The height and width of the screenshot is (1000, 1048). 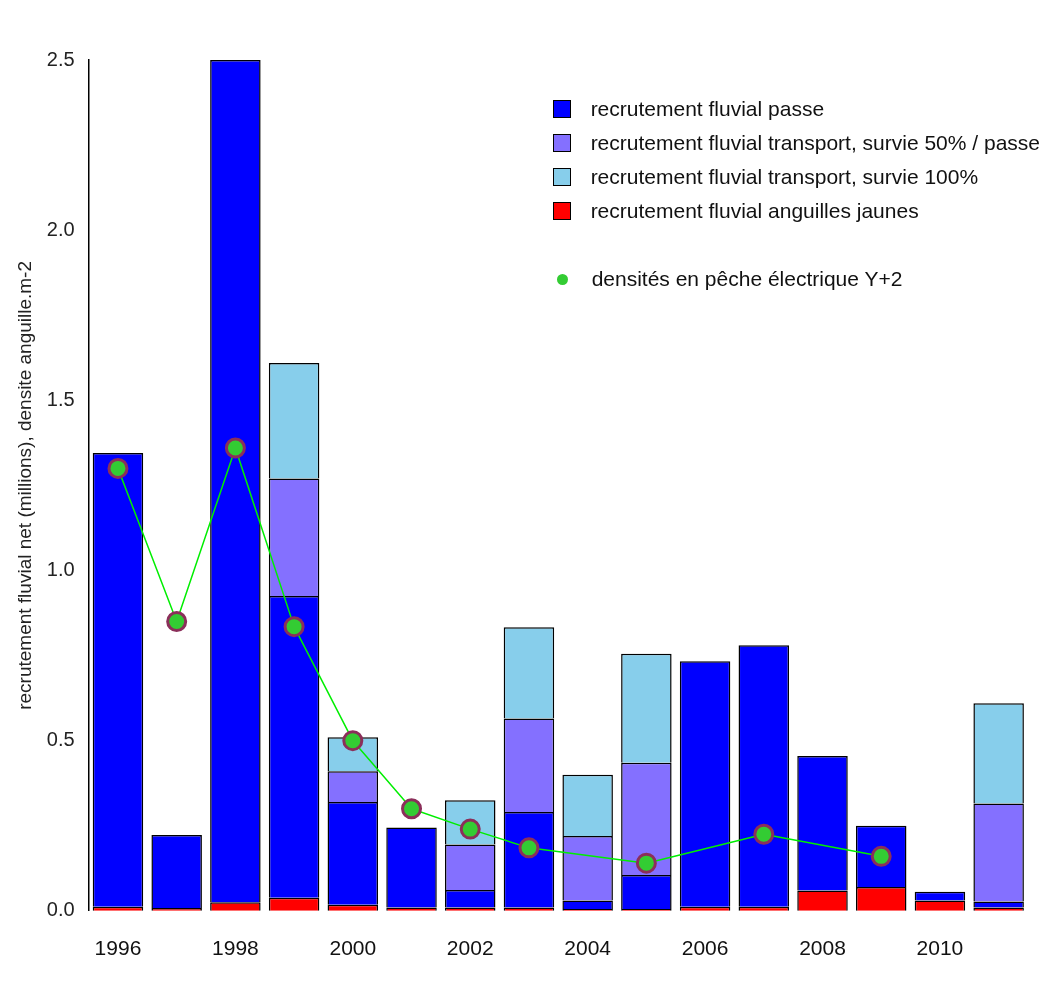 What do you see at coordinates (60, 398) in the screenshot?
I see `y-tick-label: 1.5` at bounding box center [60, 398].